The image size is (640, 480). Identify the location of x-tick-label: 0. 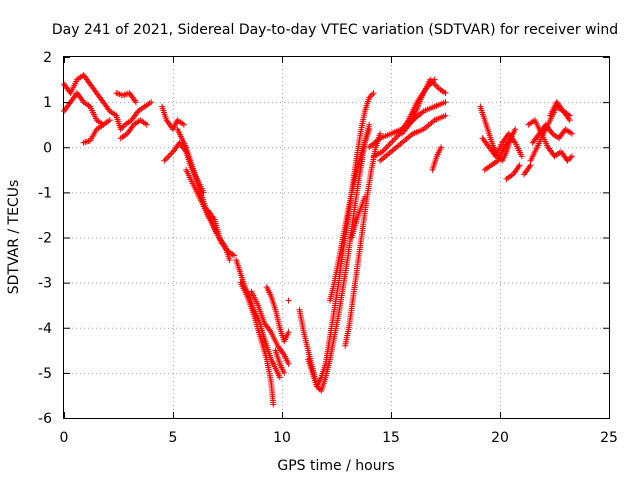
(64, 438).